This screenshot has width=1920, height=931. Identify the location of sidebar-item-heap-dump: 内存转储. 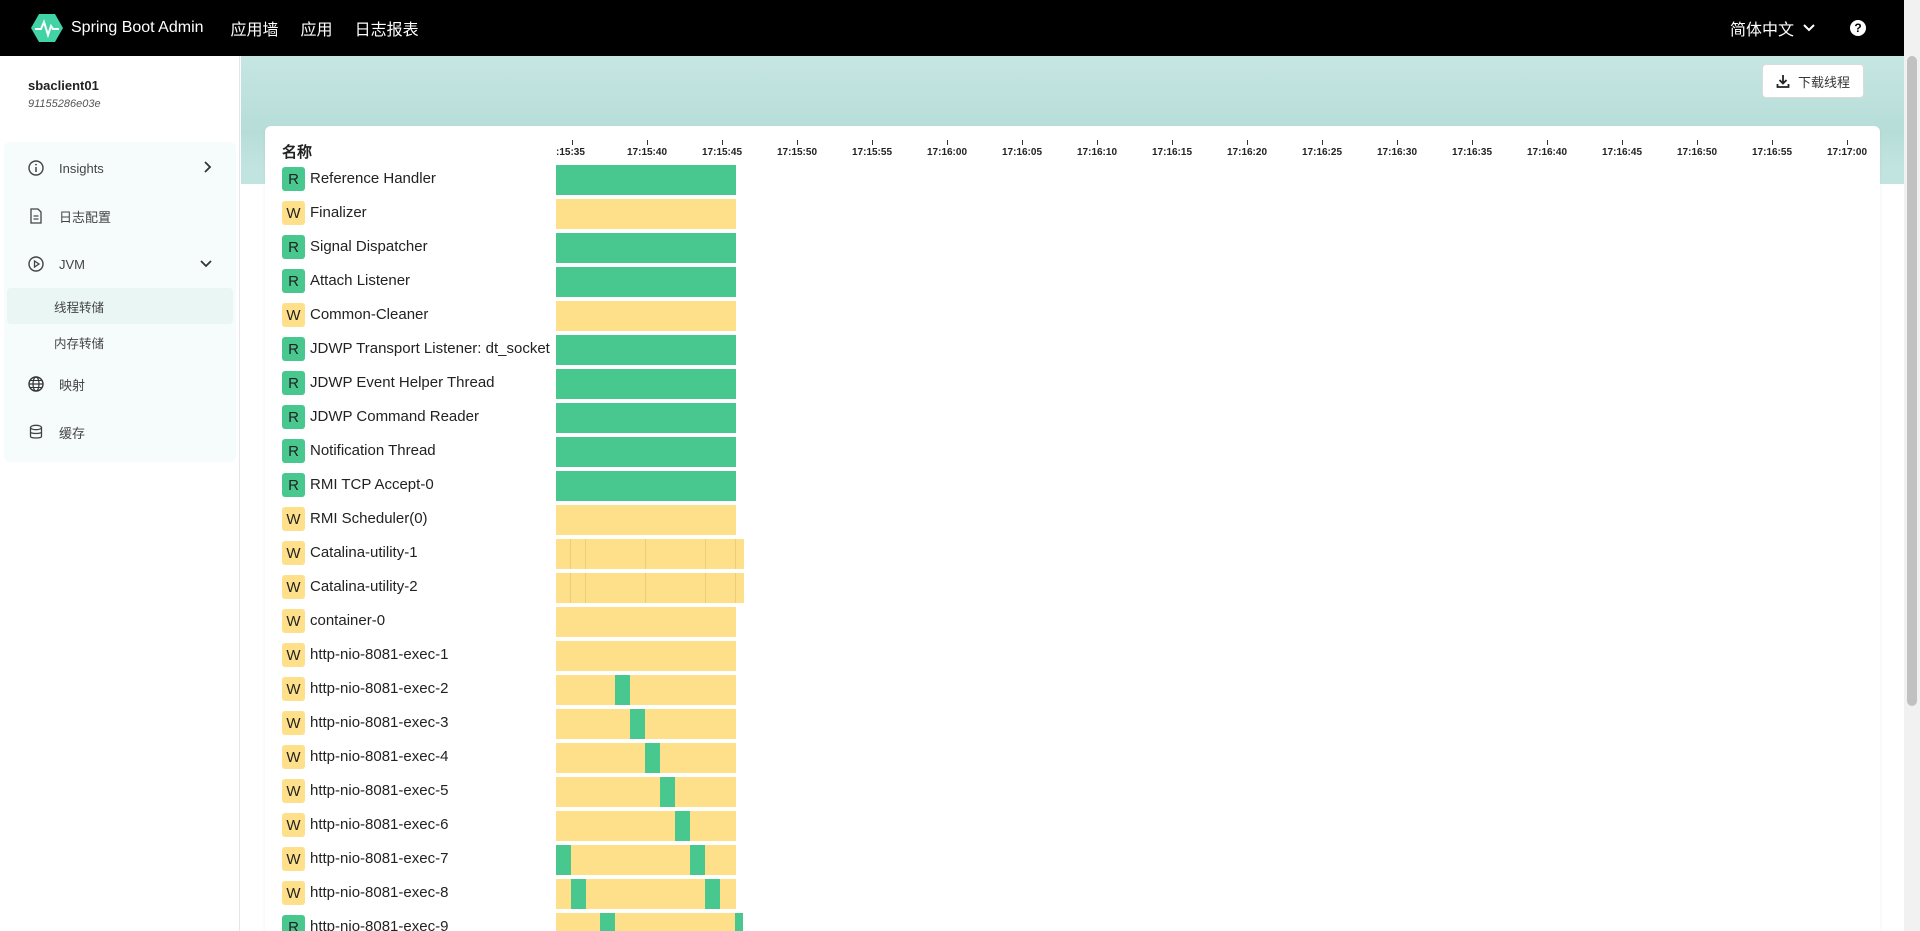
(79, 343).